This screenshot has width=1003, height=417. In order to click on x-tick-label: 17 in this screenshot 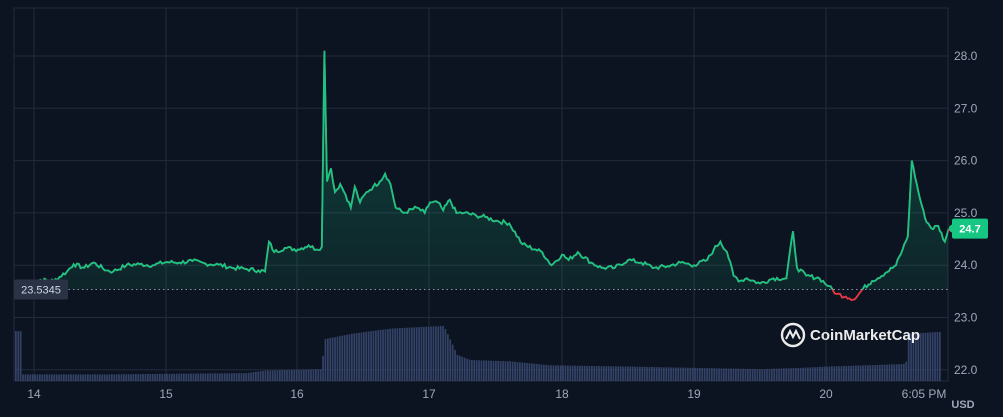, I will do `click(429, 394)`.